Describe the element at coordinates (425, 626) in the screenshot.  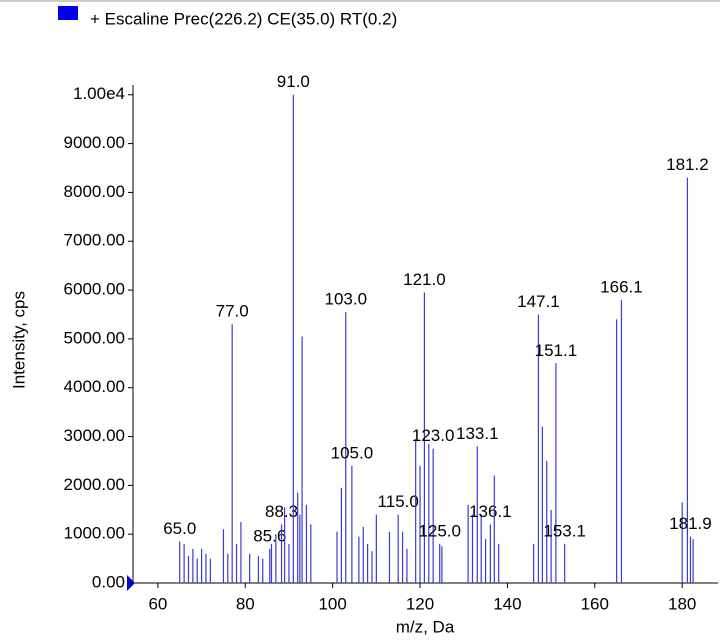
I see `x-axis-title: m/z, Da` at that location.